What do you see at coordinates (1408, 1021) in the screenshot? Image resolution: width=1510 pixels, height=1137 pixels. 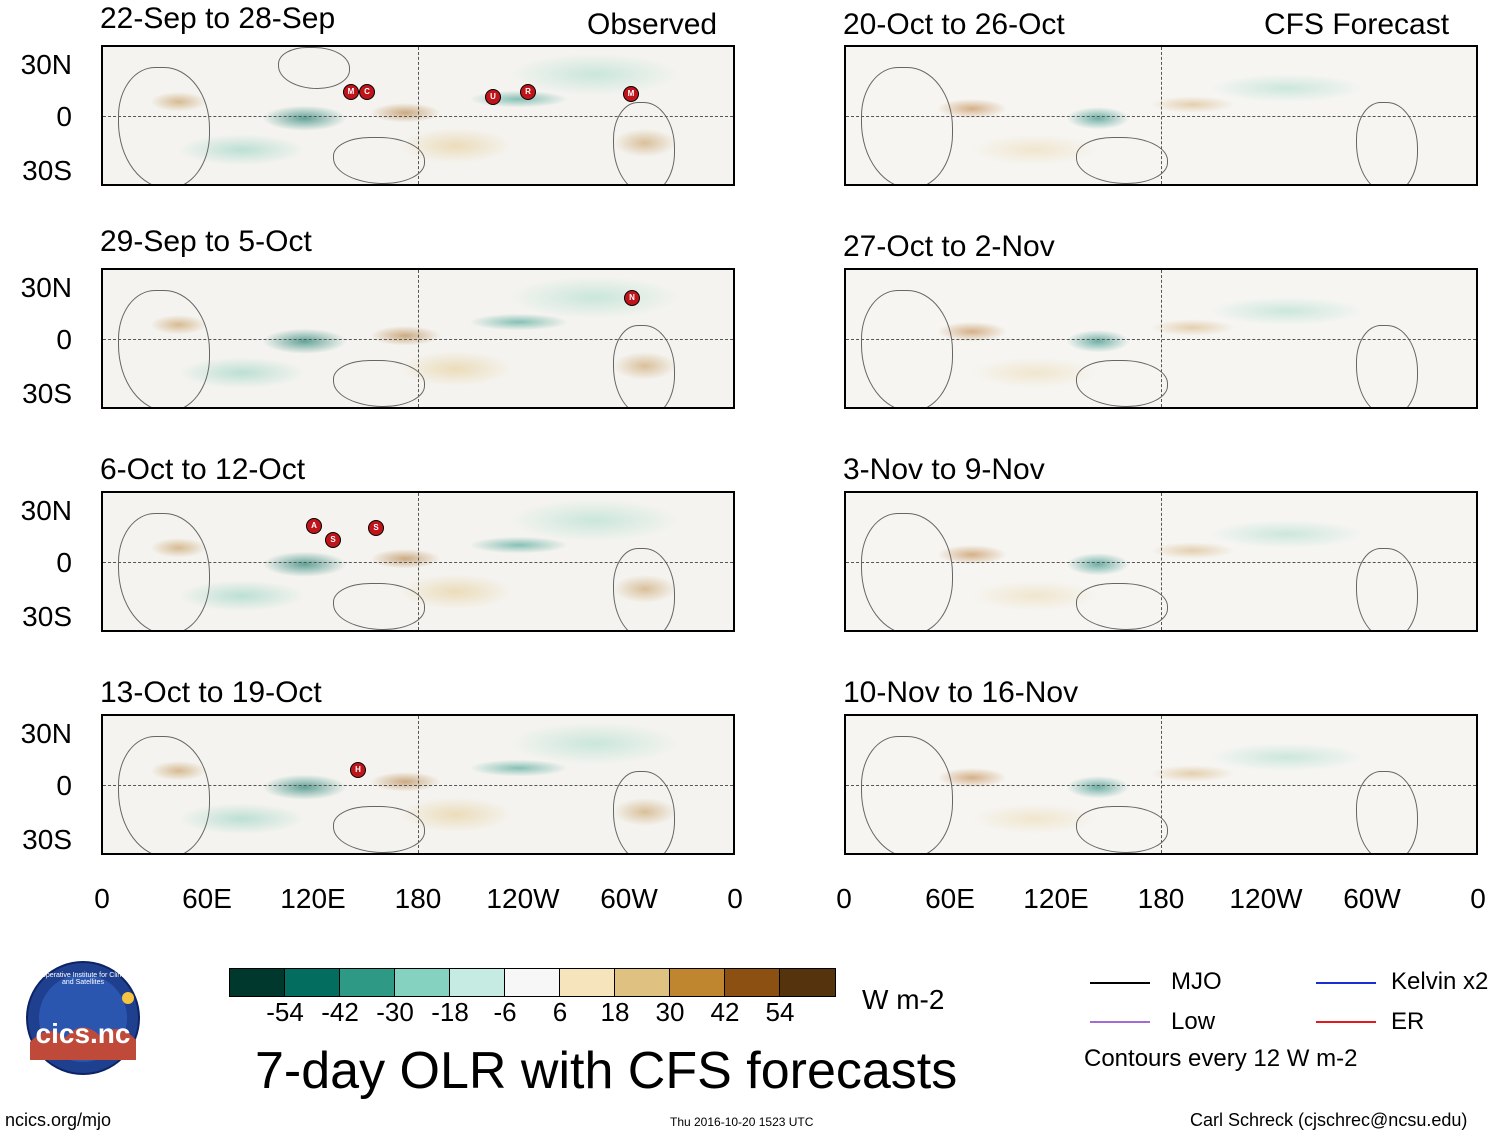 I see `legend-er: ER` at bounding box center [1408, 1021].